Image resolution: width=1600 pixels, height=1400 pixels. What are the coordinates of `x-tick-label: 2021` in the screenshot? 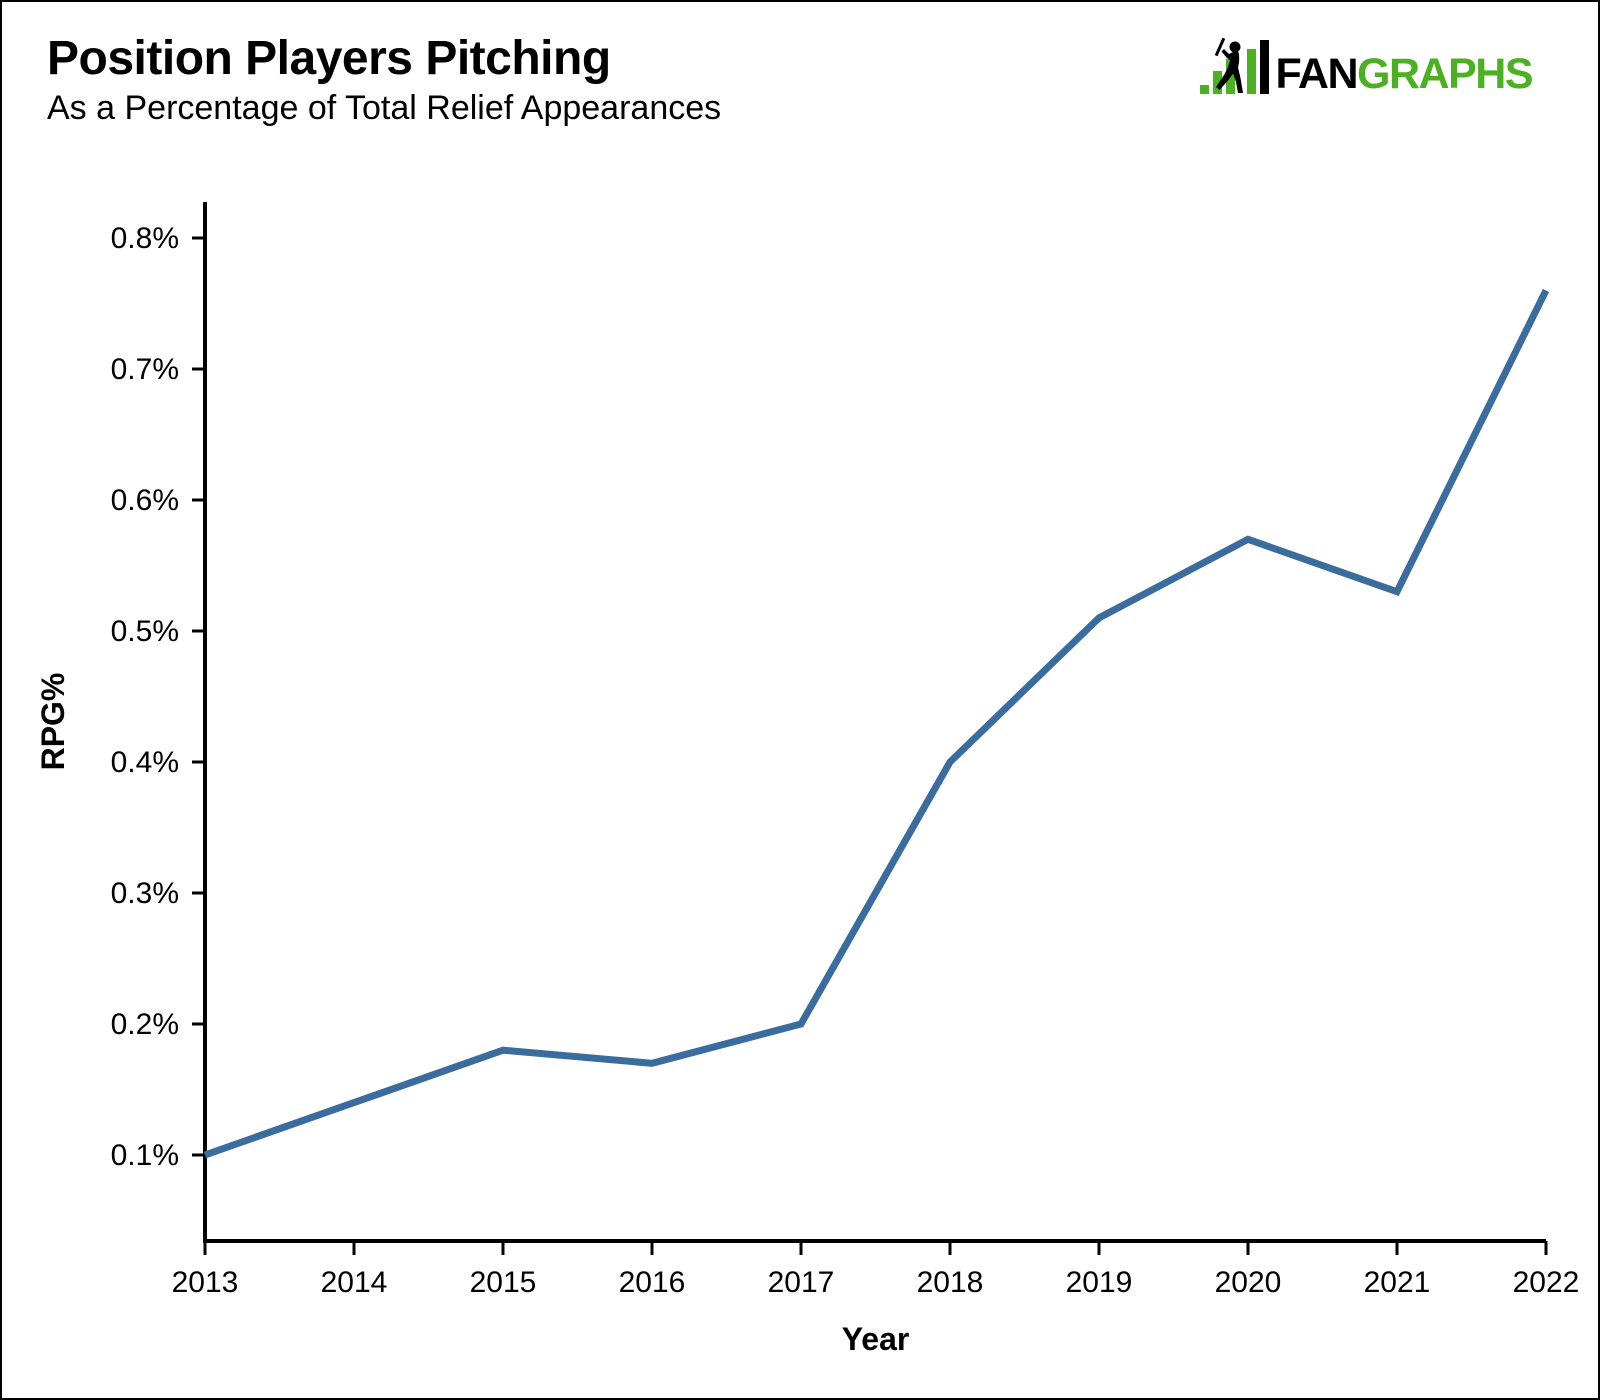 It's located at (1397, 1282).